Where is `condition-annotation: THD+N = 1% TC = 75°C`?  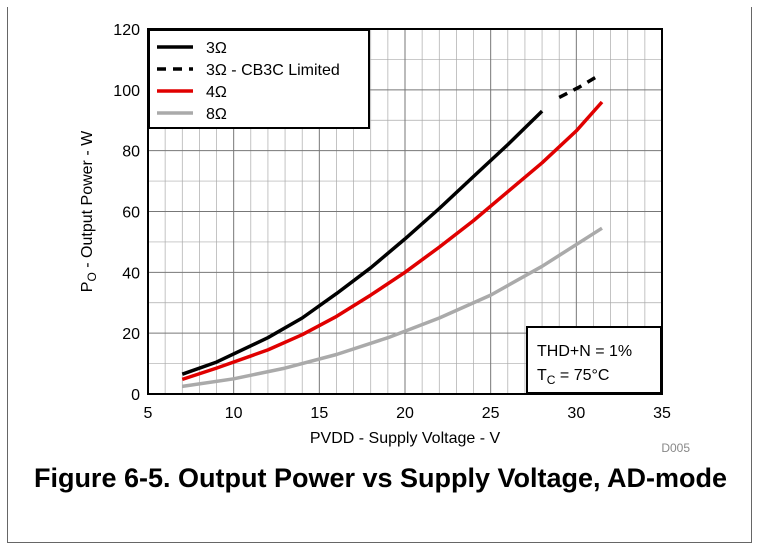 condition-annotation: THD+N = 1% TC = 75°C is located at coordinates (594, 360).